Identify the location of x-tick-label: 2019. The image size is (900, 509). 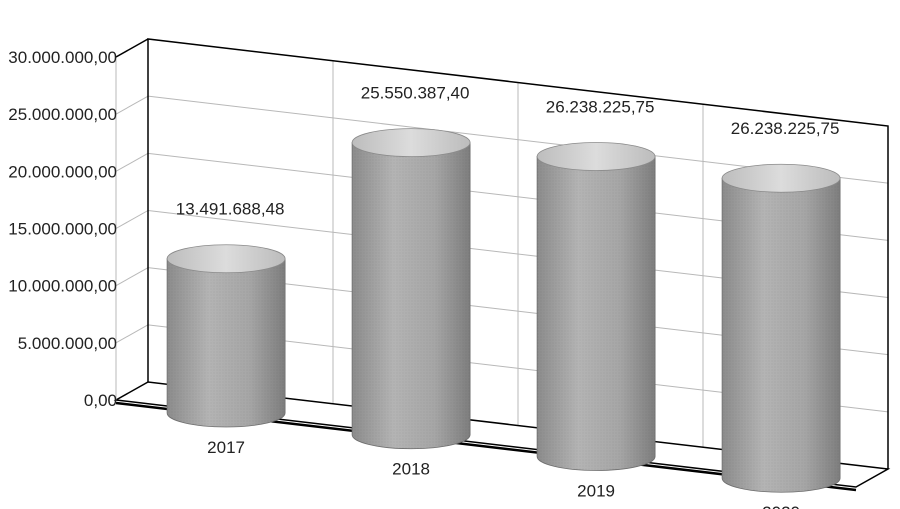
(596, 490).